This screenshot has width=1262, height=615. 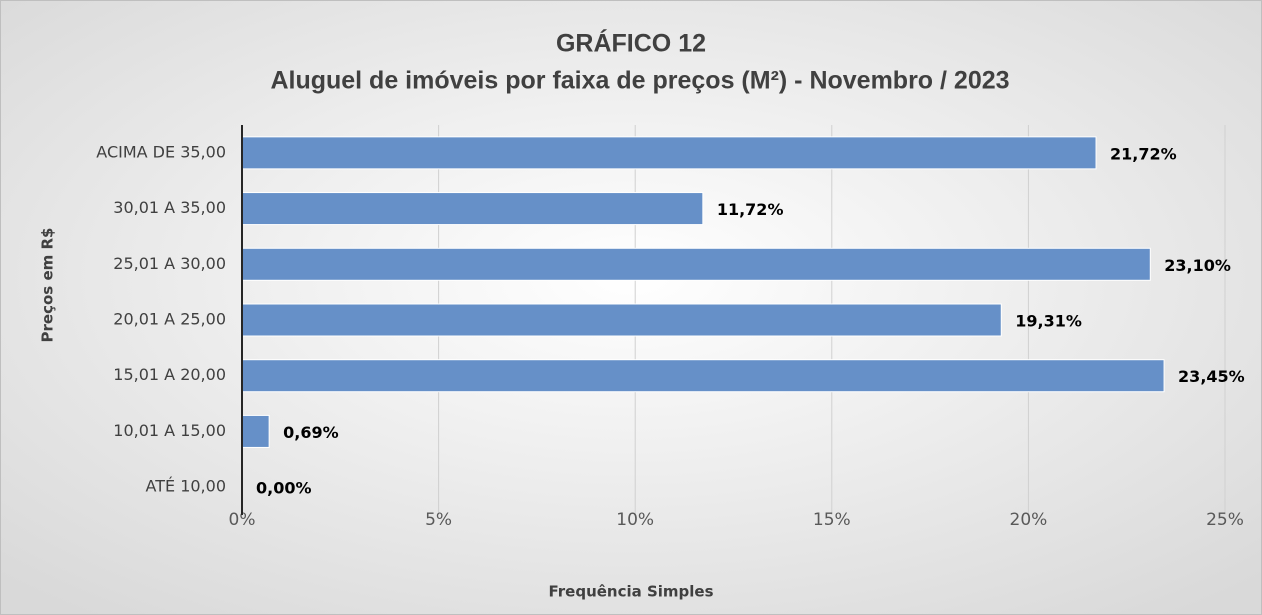 I want to click on y-tick-label: 25,01 A 30,00, so click(x=169, y=263).